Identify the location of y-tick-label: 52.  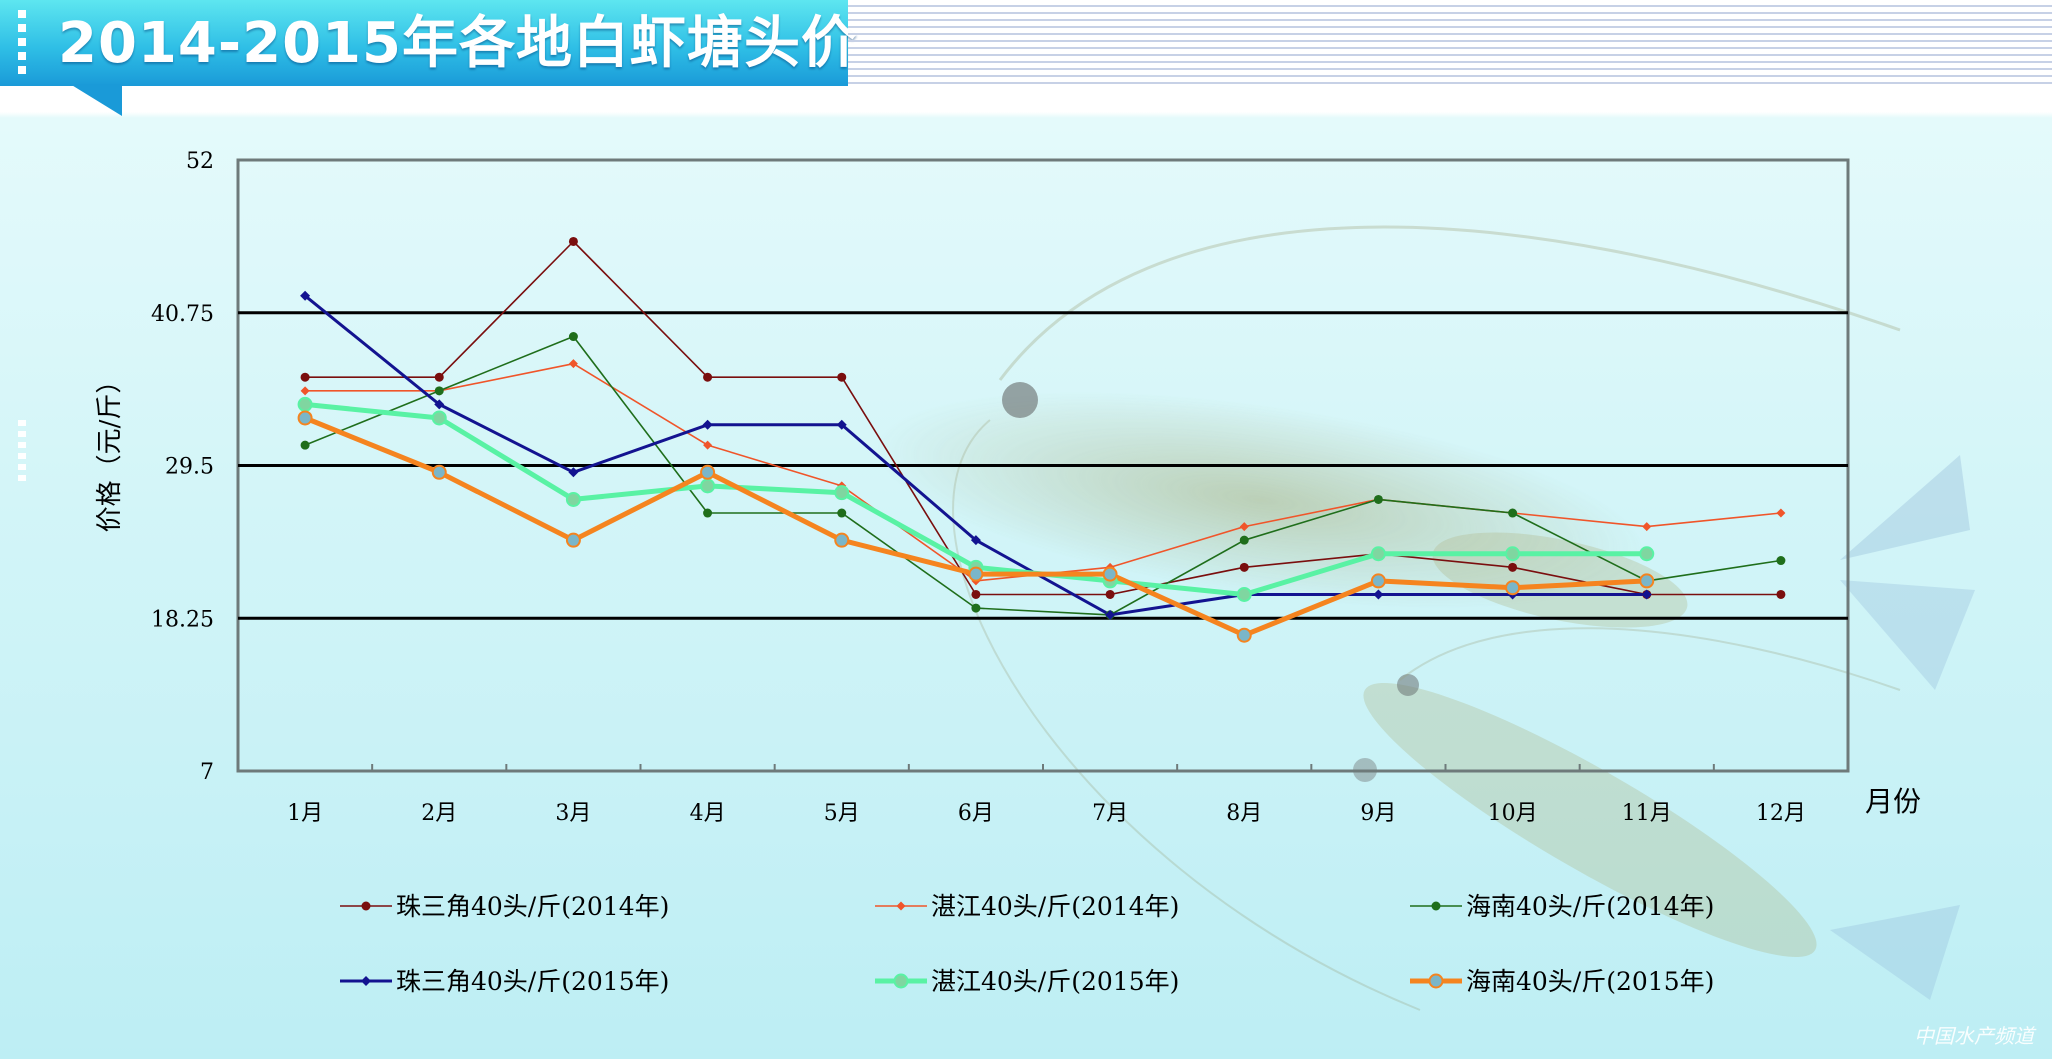
(200, 161).